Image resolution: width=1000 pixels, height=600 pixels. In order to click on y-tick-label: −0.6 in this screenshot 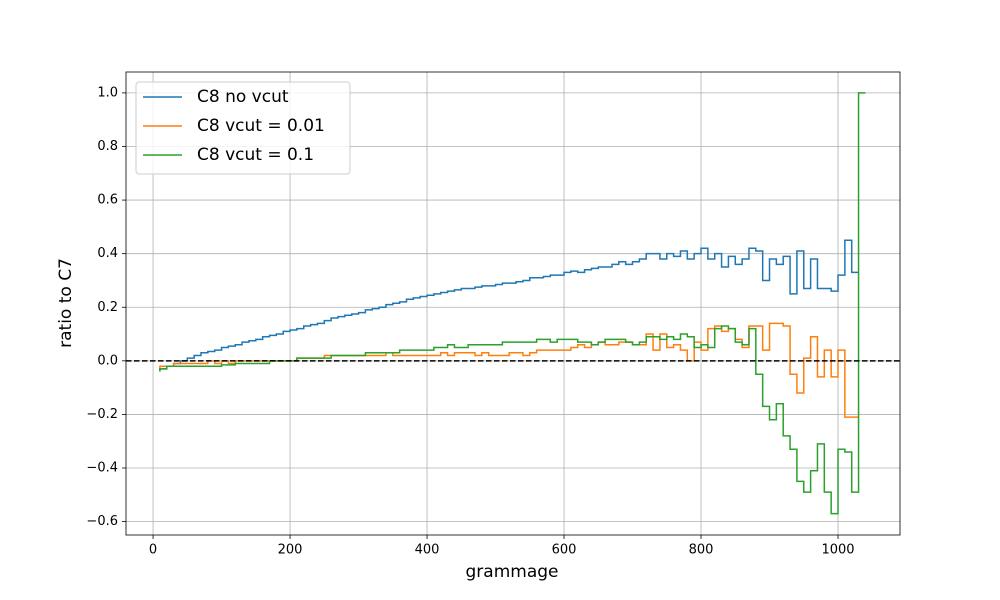, I will do `click(102, 521)`.